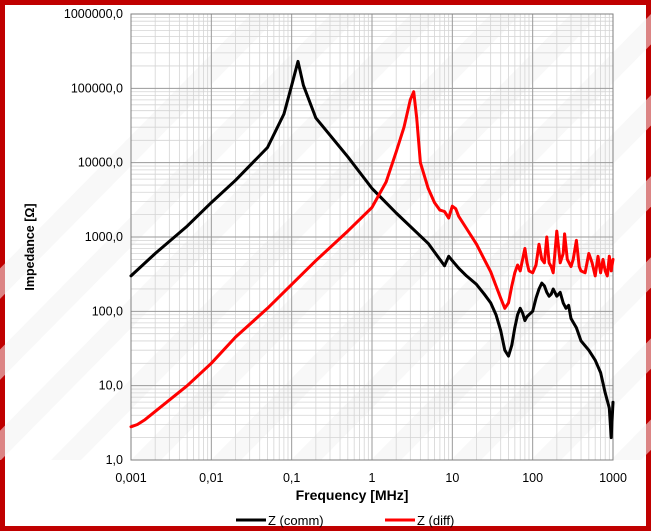 This screenshot has height=531, width=651. What do you see at coordinates (613, 478) in the screenshot?
I see `x-tick-label: 1000` at bounding box center [613, 478].